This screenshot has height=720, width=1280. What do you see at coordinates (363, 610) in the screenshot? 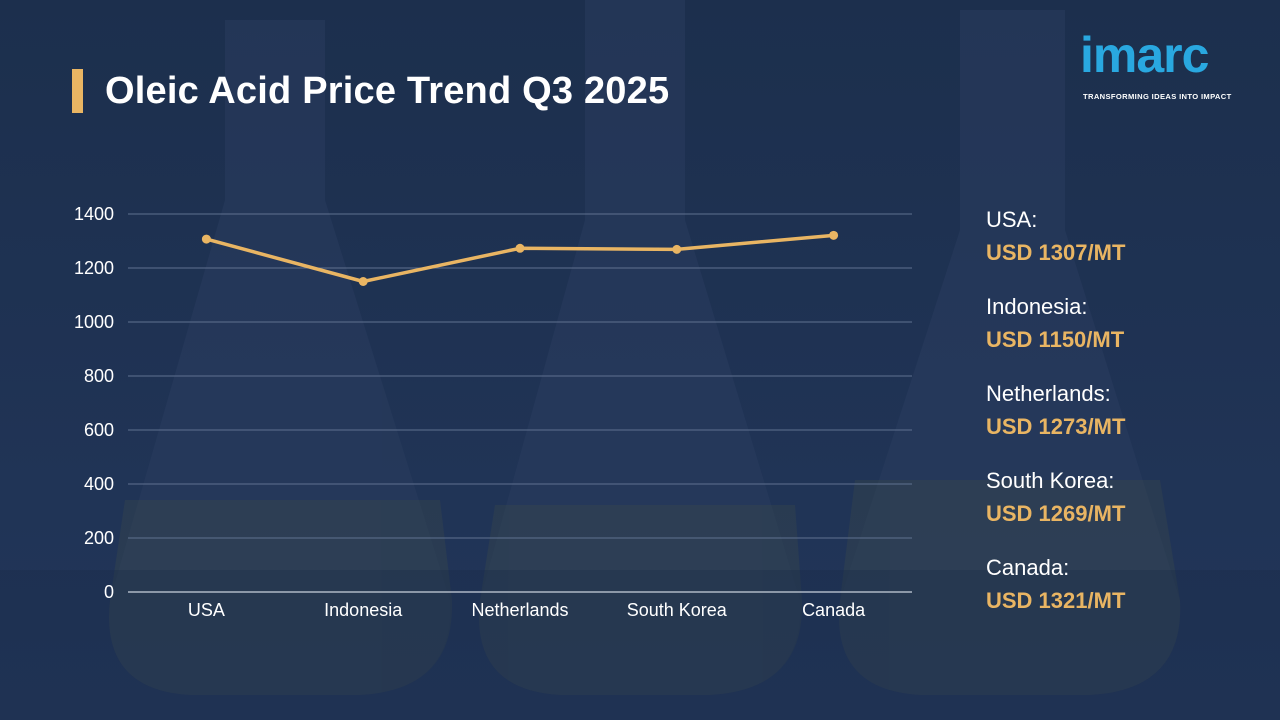
I see `x-tick-label: Indonesia` at bounding box center [363, 610].